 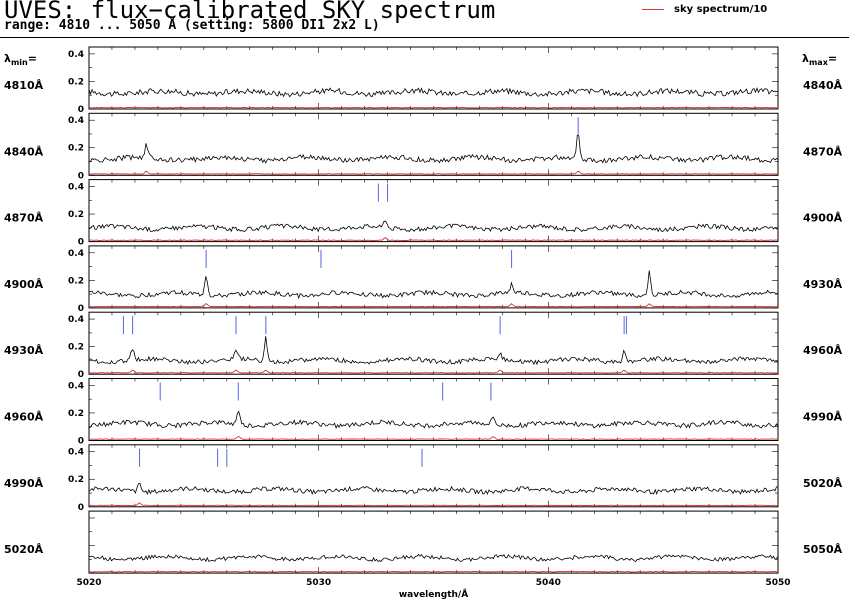 I want to click on panel-min-label: 4840Å, so click(x=24, y=151).